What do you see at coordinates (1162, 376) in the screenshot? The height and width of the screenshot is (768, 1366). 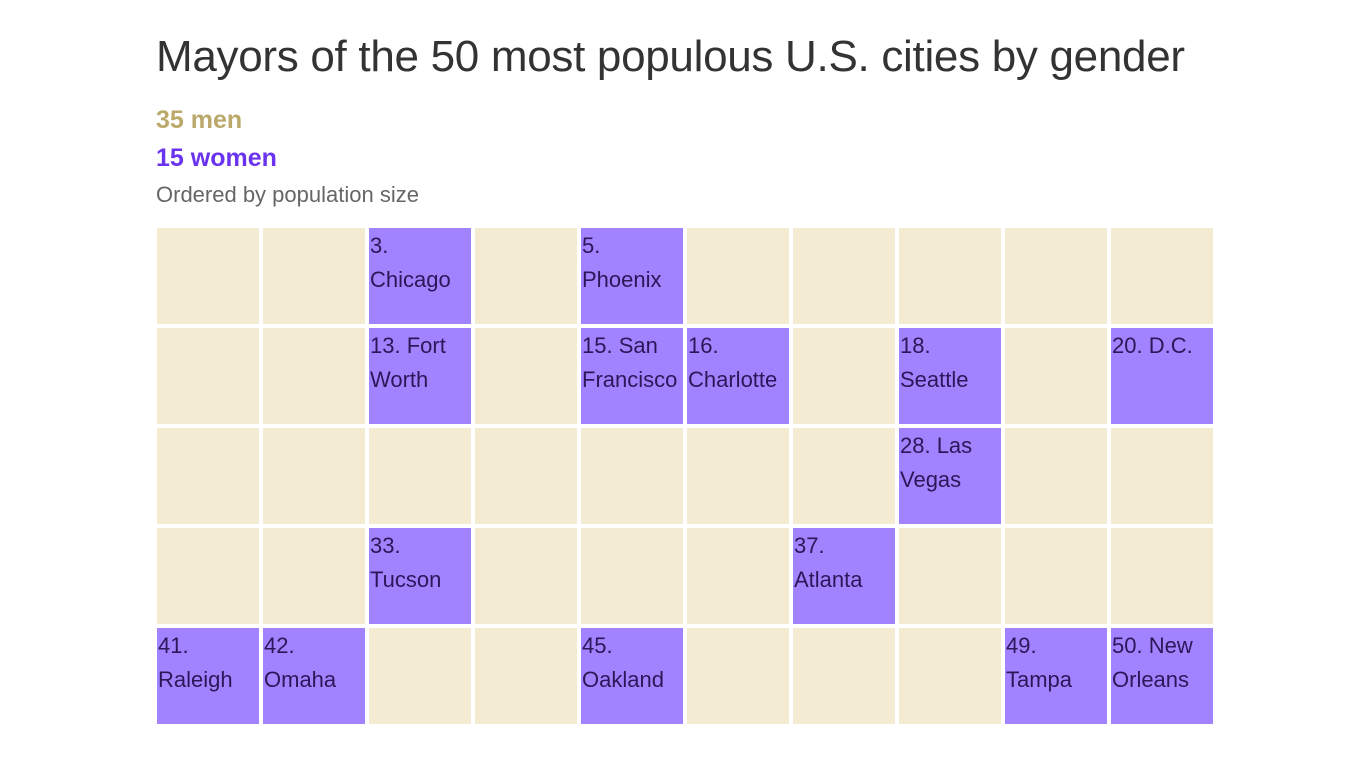 I see `city-cell-20: 20. D.C.` at bounding box center [1162, 376].